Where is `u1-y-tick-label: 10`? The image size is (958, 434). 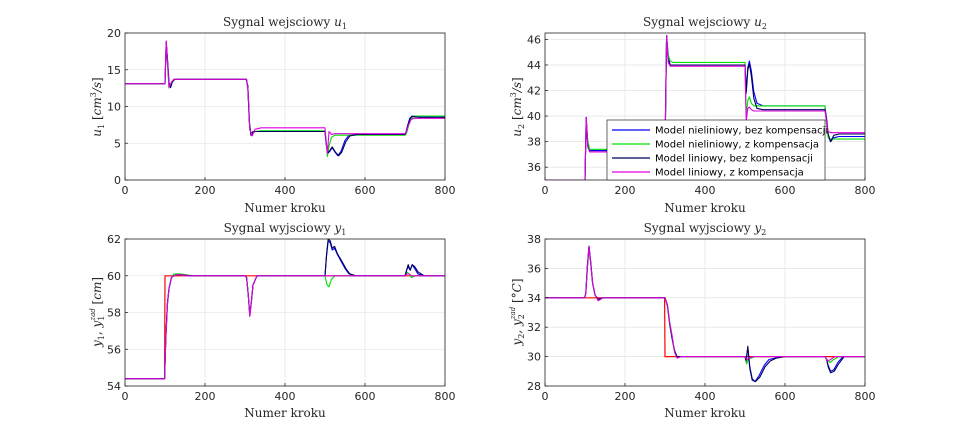 u1-y-tick-label: 10 is located at coordinates (114, 107).